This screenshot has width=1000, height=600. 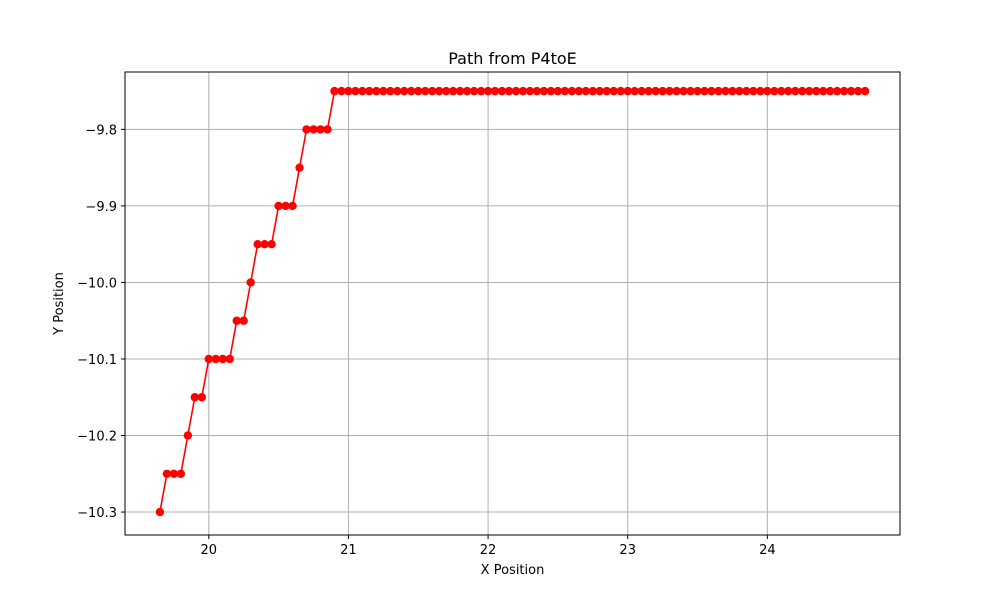 I want to click on x-tick-label: 21, so click(x=348, y=550).